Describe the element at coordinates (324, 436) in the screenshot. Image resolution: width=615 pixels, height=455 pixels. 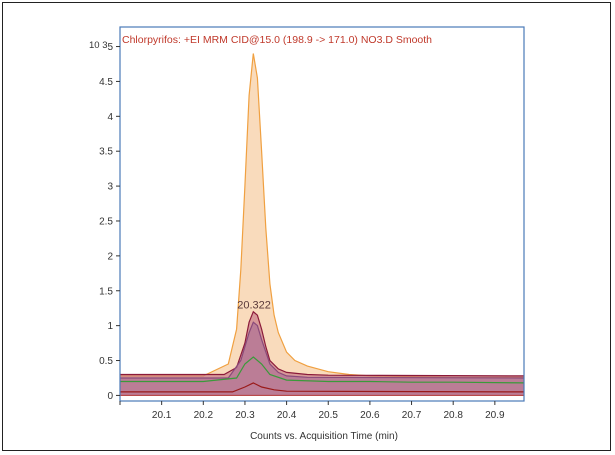
I see `x-axis-label: Counts vs. Acquisition Time (min)` at that location.